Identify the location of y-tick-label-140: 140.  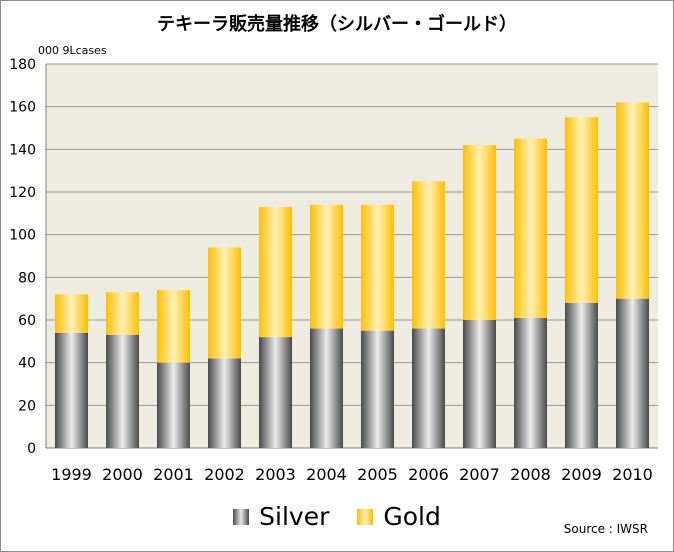
(22, 150).